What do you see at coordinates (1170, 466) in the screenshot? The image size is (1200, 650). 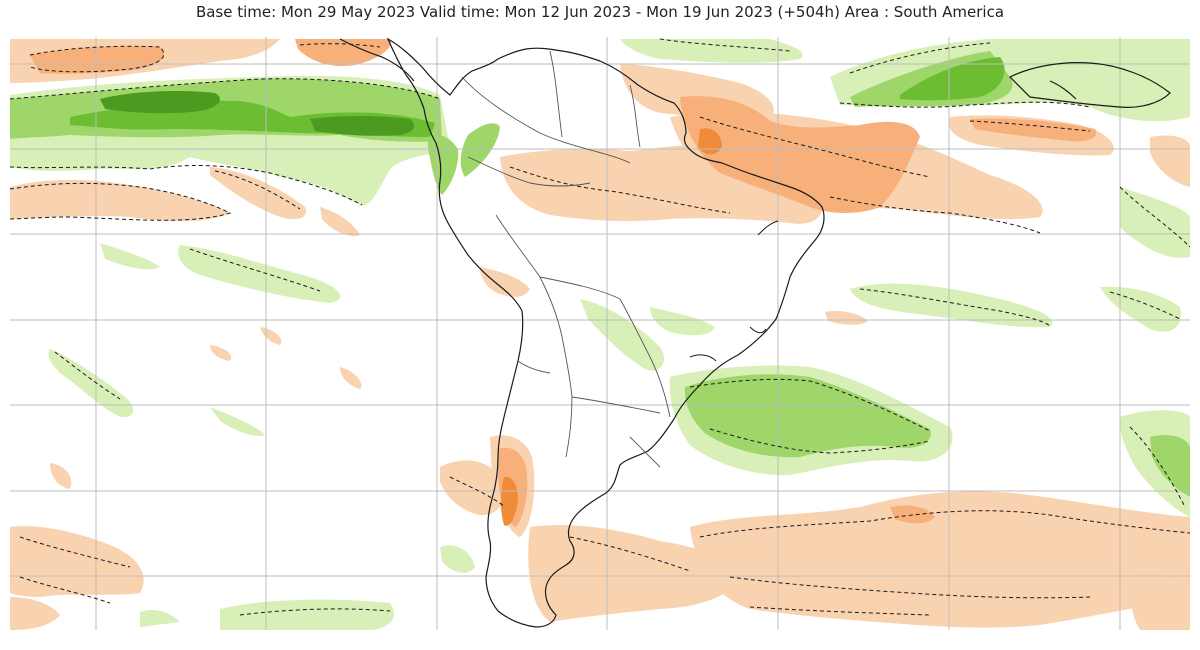 I see `green-east-atlantic-3-medium` at bounding box center [1170, 466].